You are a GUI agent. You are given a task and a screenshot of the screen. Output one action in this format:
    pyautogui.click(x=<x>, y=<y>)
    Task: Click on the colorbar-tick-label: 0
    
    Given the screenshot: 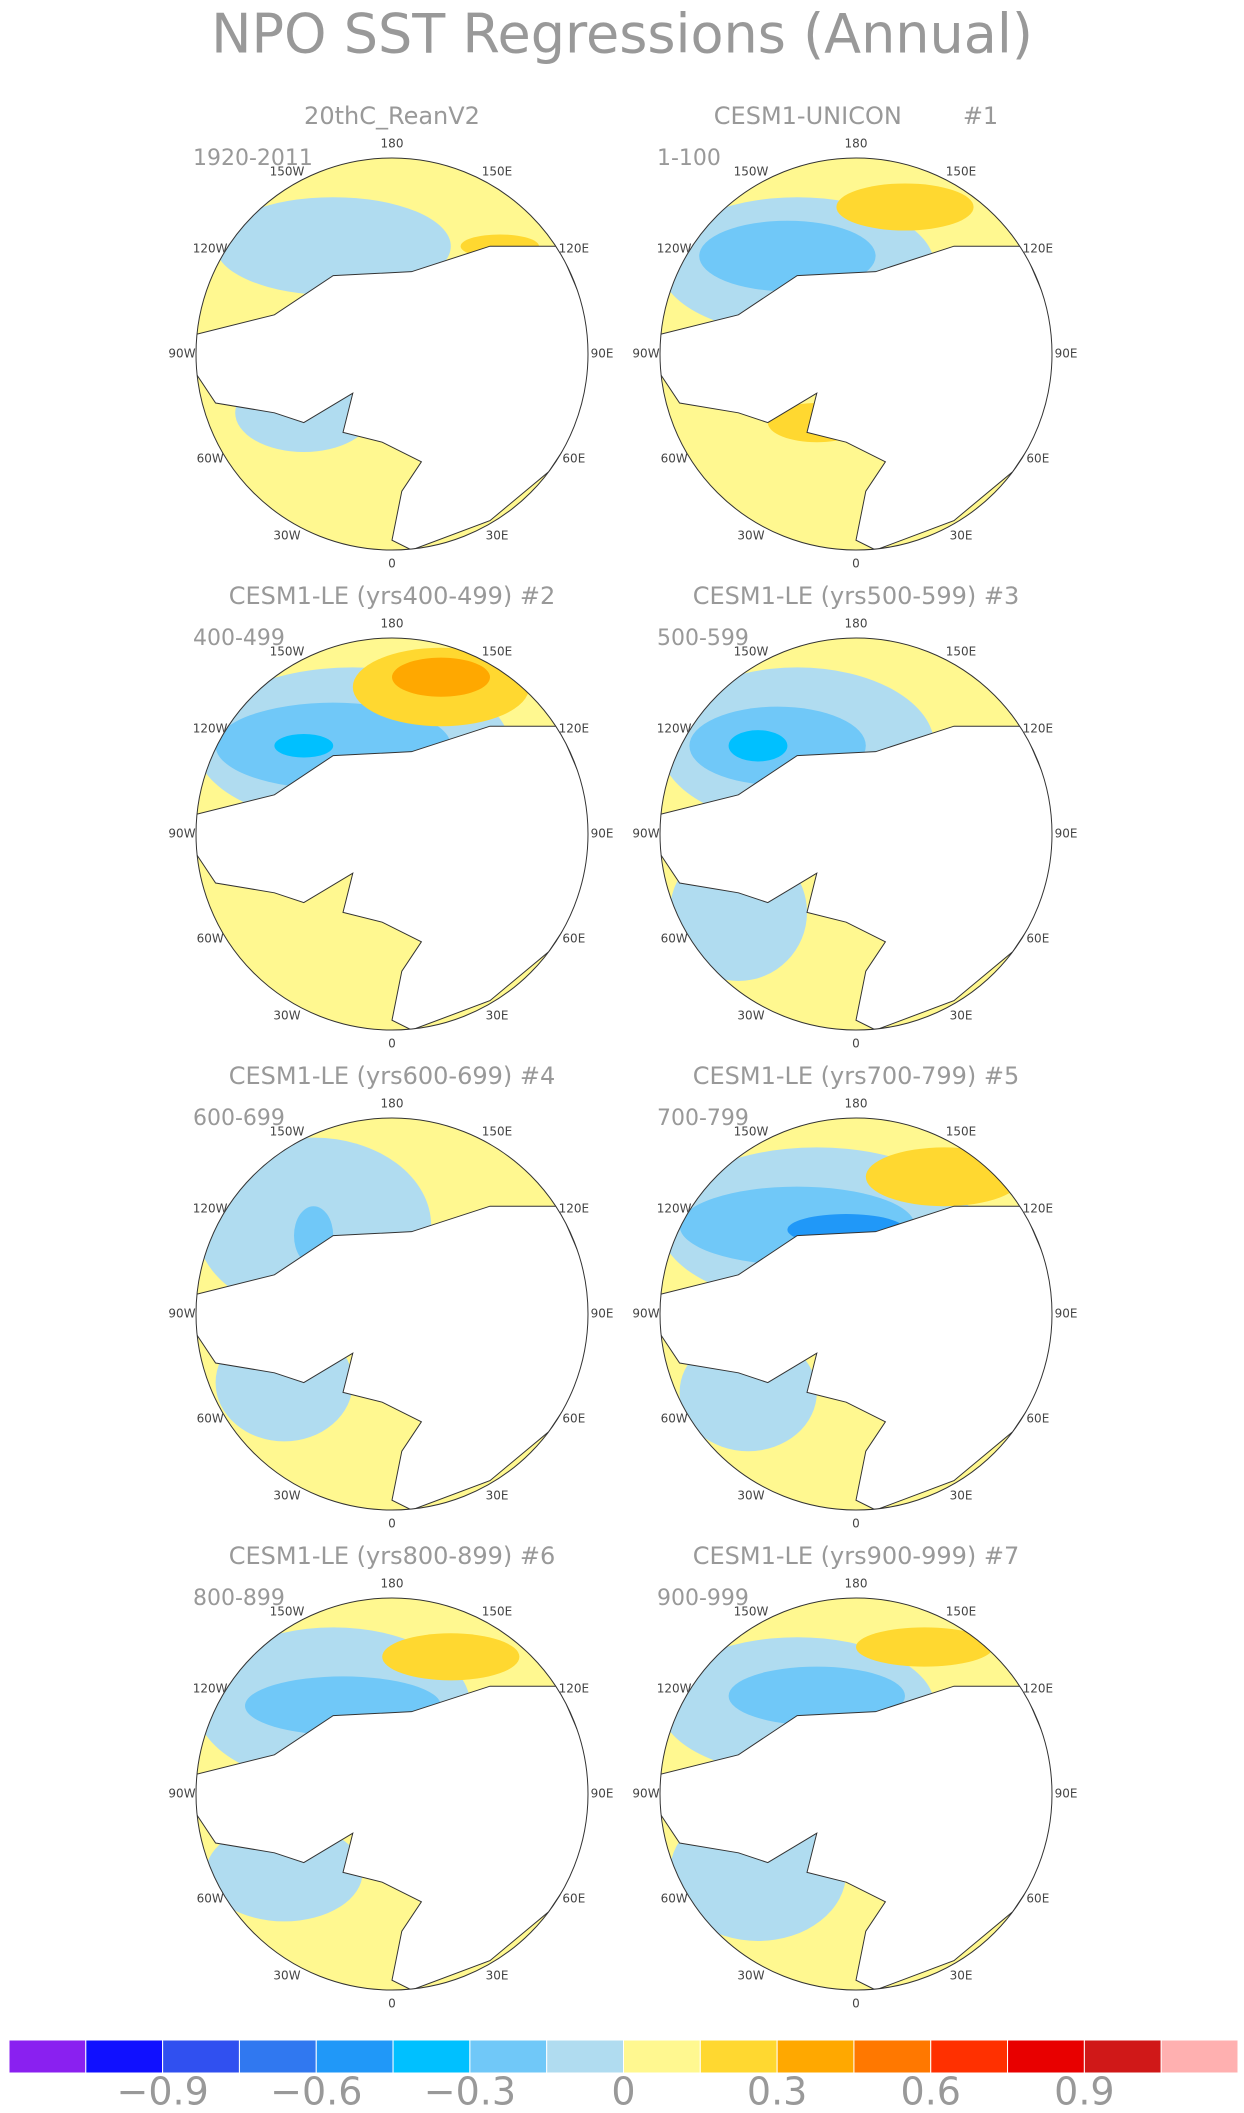 What is the action you would take?
    pyautogui.click(x=623, y=2091)
    